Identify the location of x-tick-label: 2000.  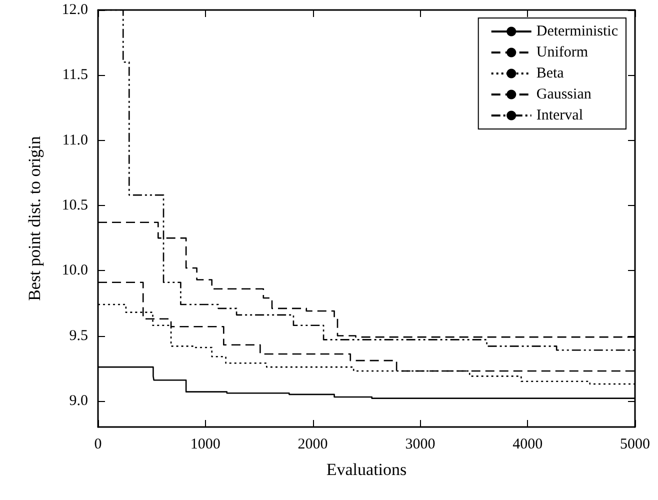
(313, 444).